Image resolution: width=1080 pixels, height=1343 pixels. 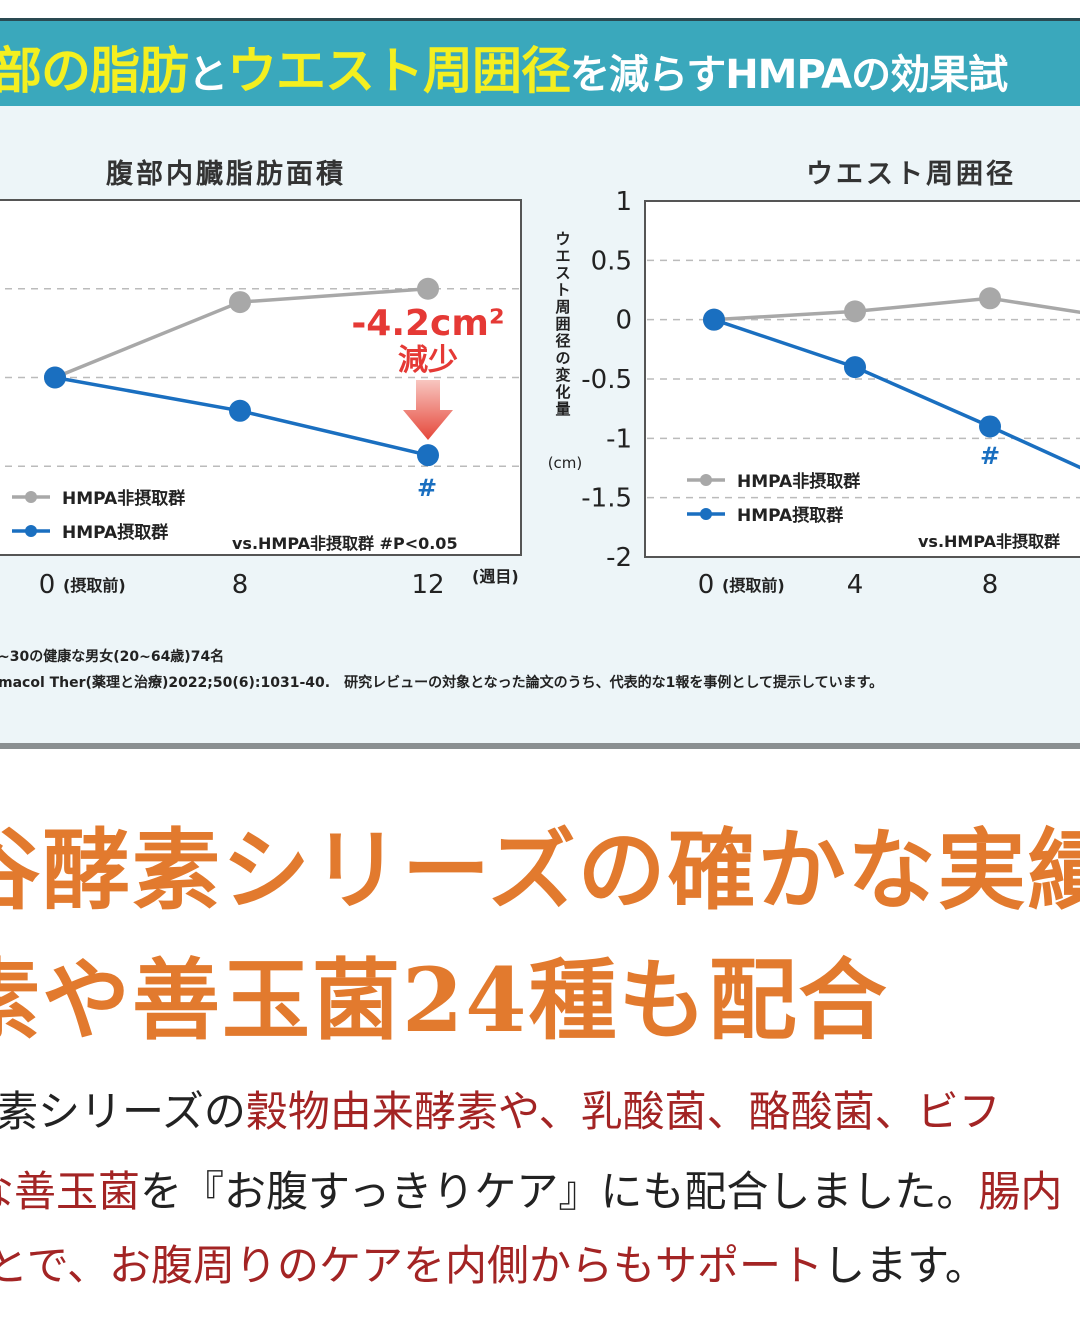 I want to click on chart2-y-label-char: 量, so click(x=562, y=409).